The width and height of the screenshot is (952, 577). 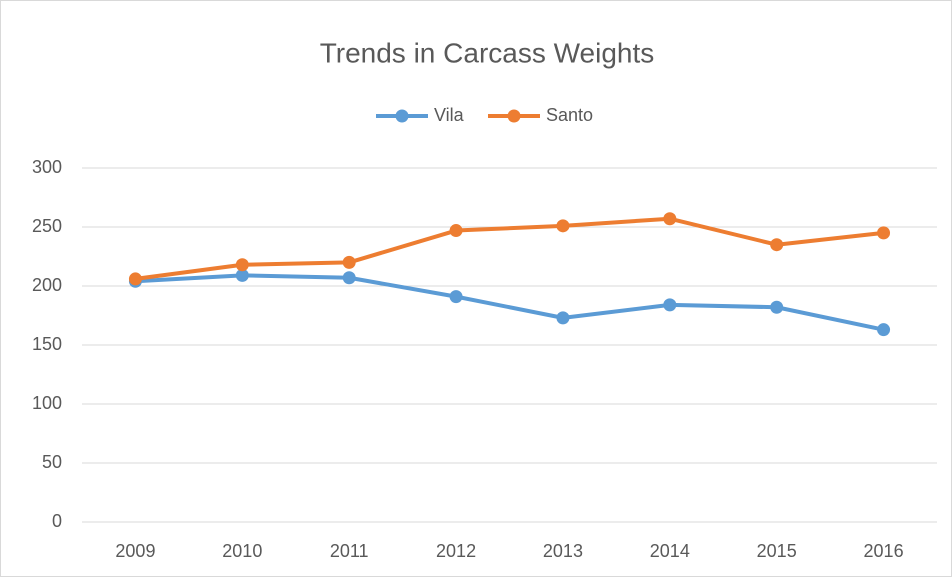 I want to click on x-tick-label: 2014, so click(x=670, y=551).